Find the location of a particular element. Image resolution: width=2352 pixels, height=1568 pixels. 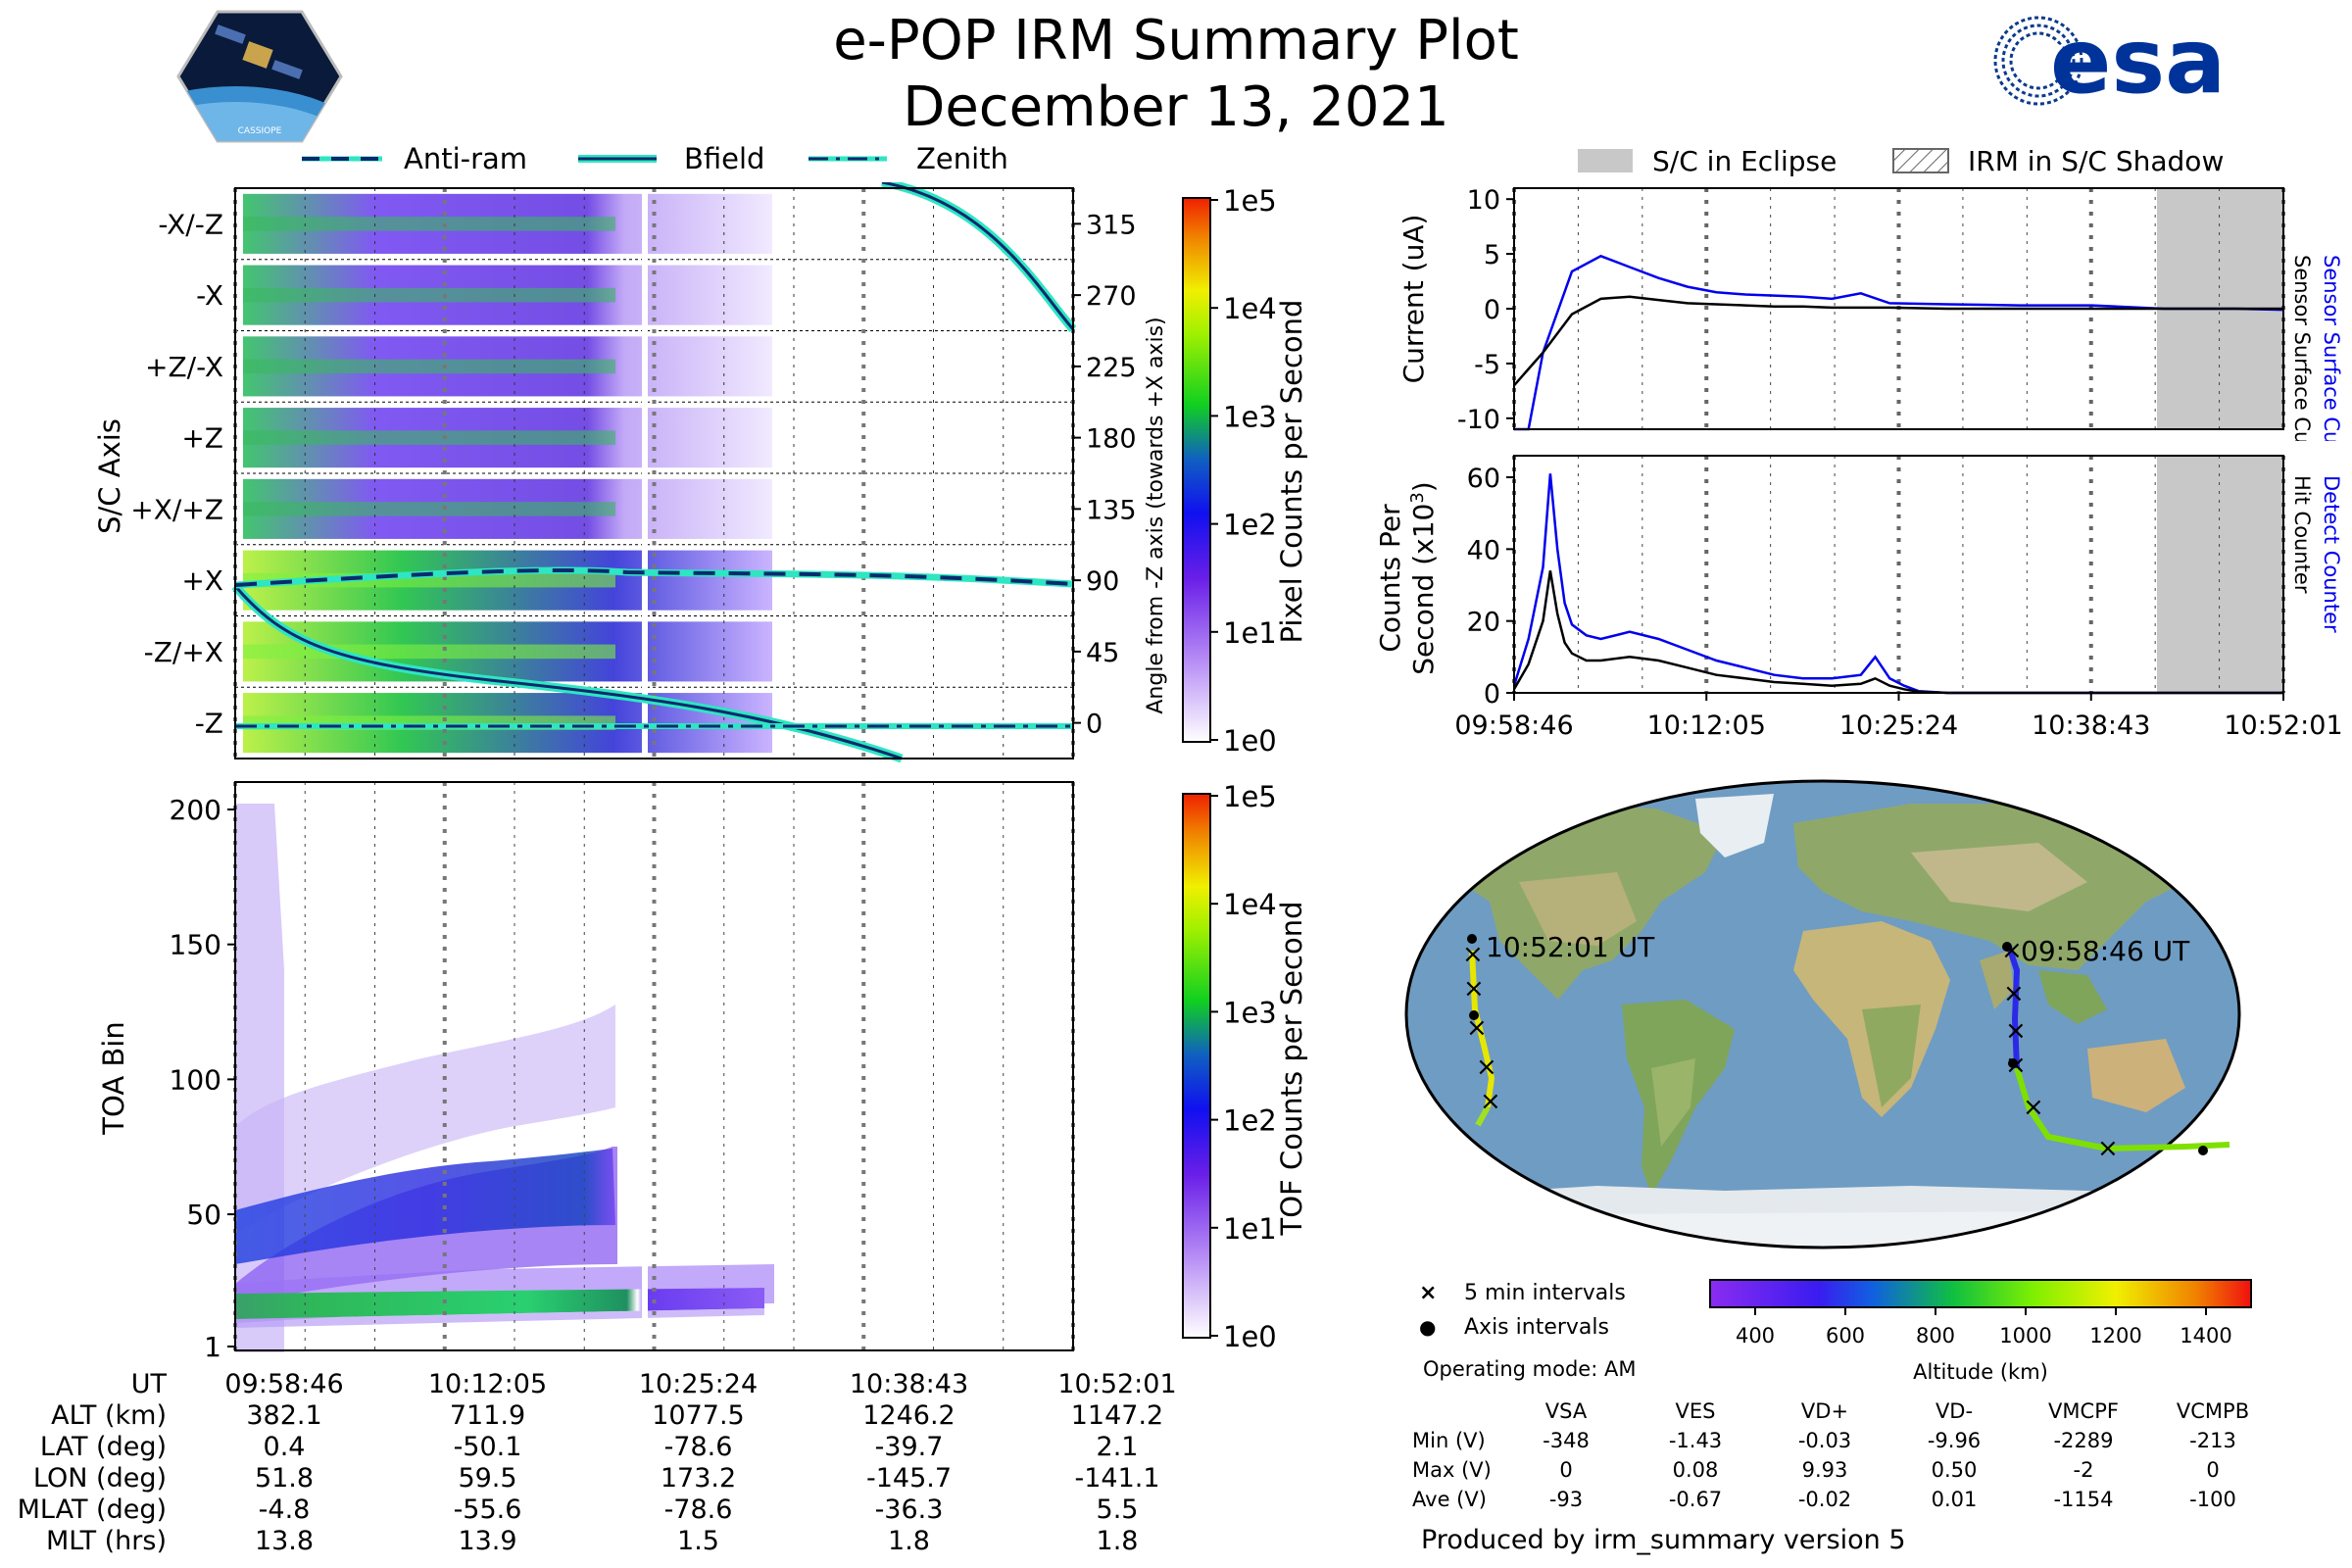

map-legend: × 5 min intervals ● Axis intervals is located at coordinates (1522, 1310).